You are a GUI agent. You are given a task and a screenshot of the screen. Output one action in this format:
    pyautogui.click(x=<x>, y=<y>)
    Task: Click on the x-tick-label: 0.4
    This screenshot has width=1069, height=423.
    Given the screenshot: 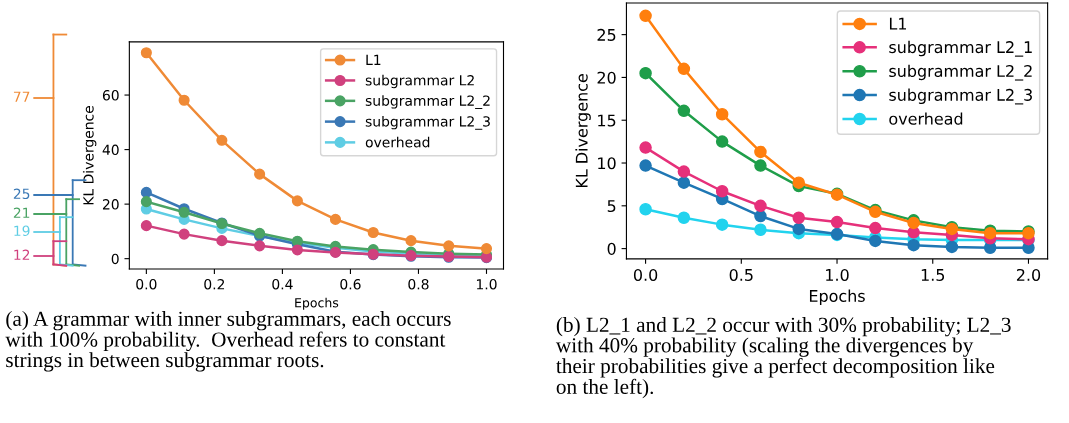 What is the action you would take?
    pyautogui.click(x=282, y=284)
    